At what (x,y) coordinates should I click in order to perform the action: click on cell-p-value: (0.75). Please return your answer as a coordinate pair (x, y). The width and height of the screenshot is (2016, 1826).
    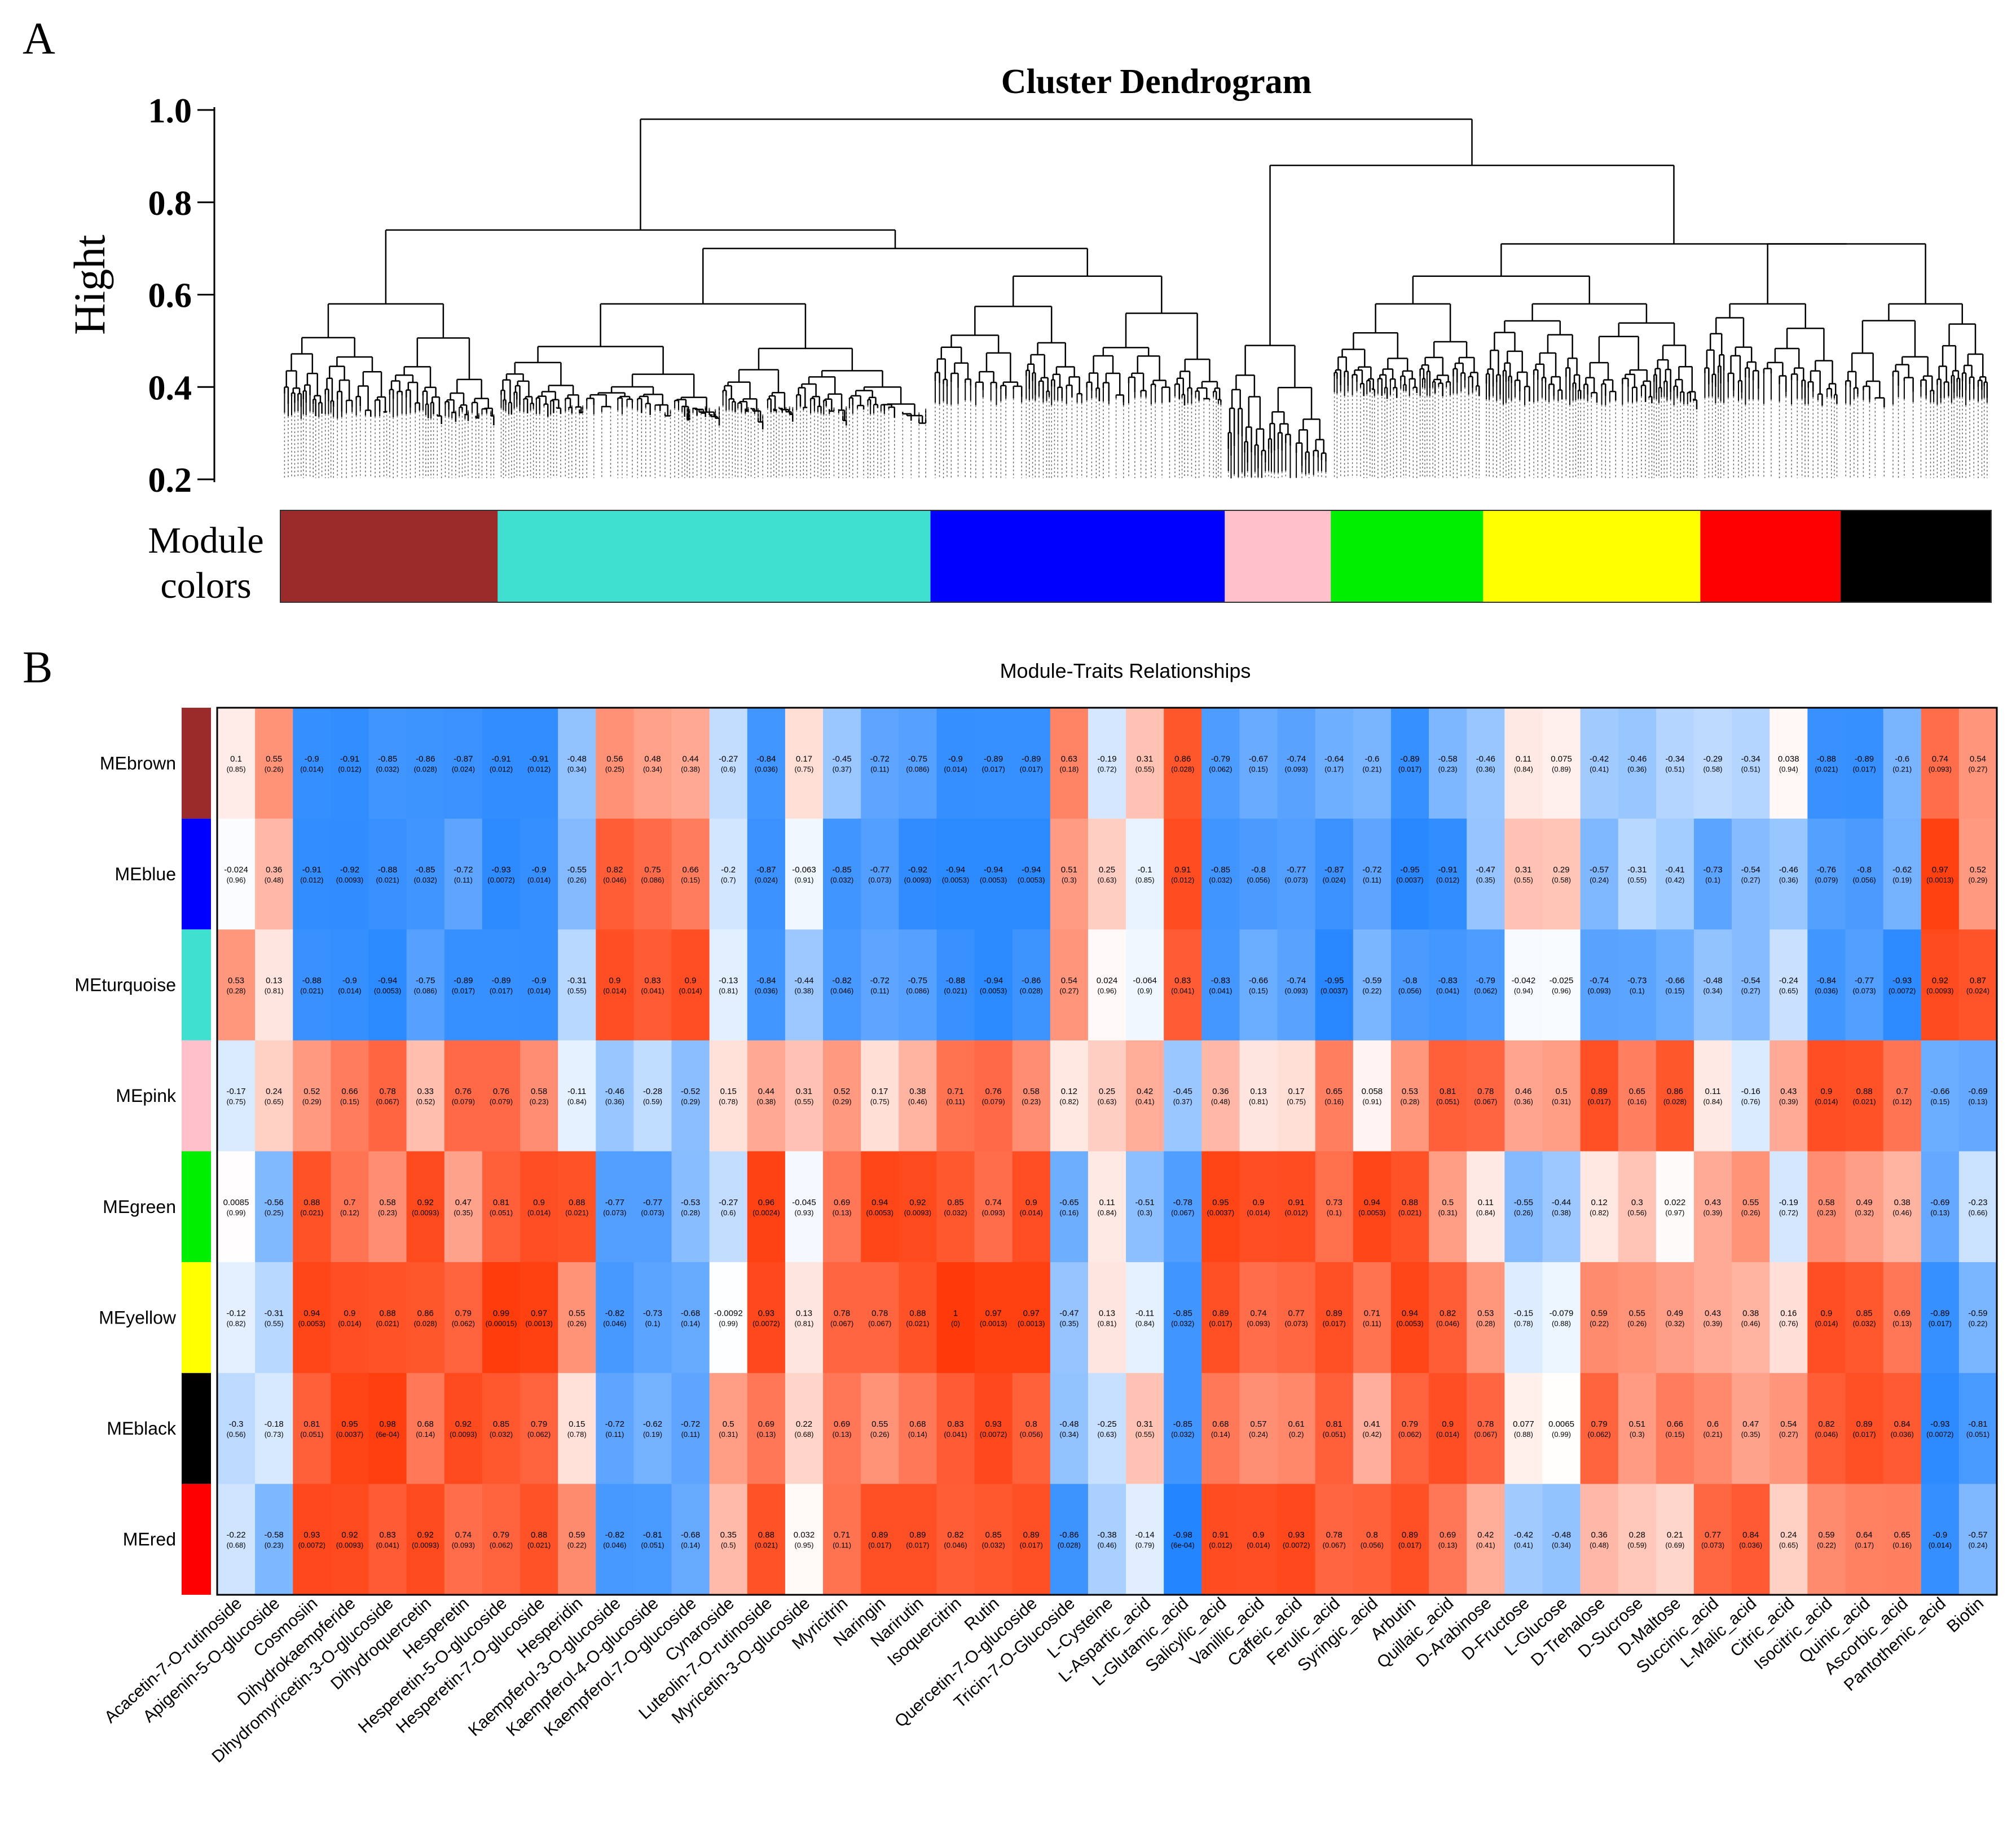
    Looking at the image, I should click on (880, 1101).